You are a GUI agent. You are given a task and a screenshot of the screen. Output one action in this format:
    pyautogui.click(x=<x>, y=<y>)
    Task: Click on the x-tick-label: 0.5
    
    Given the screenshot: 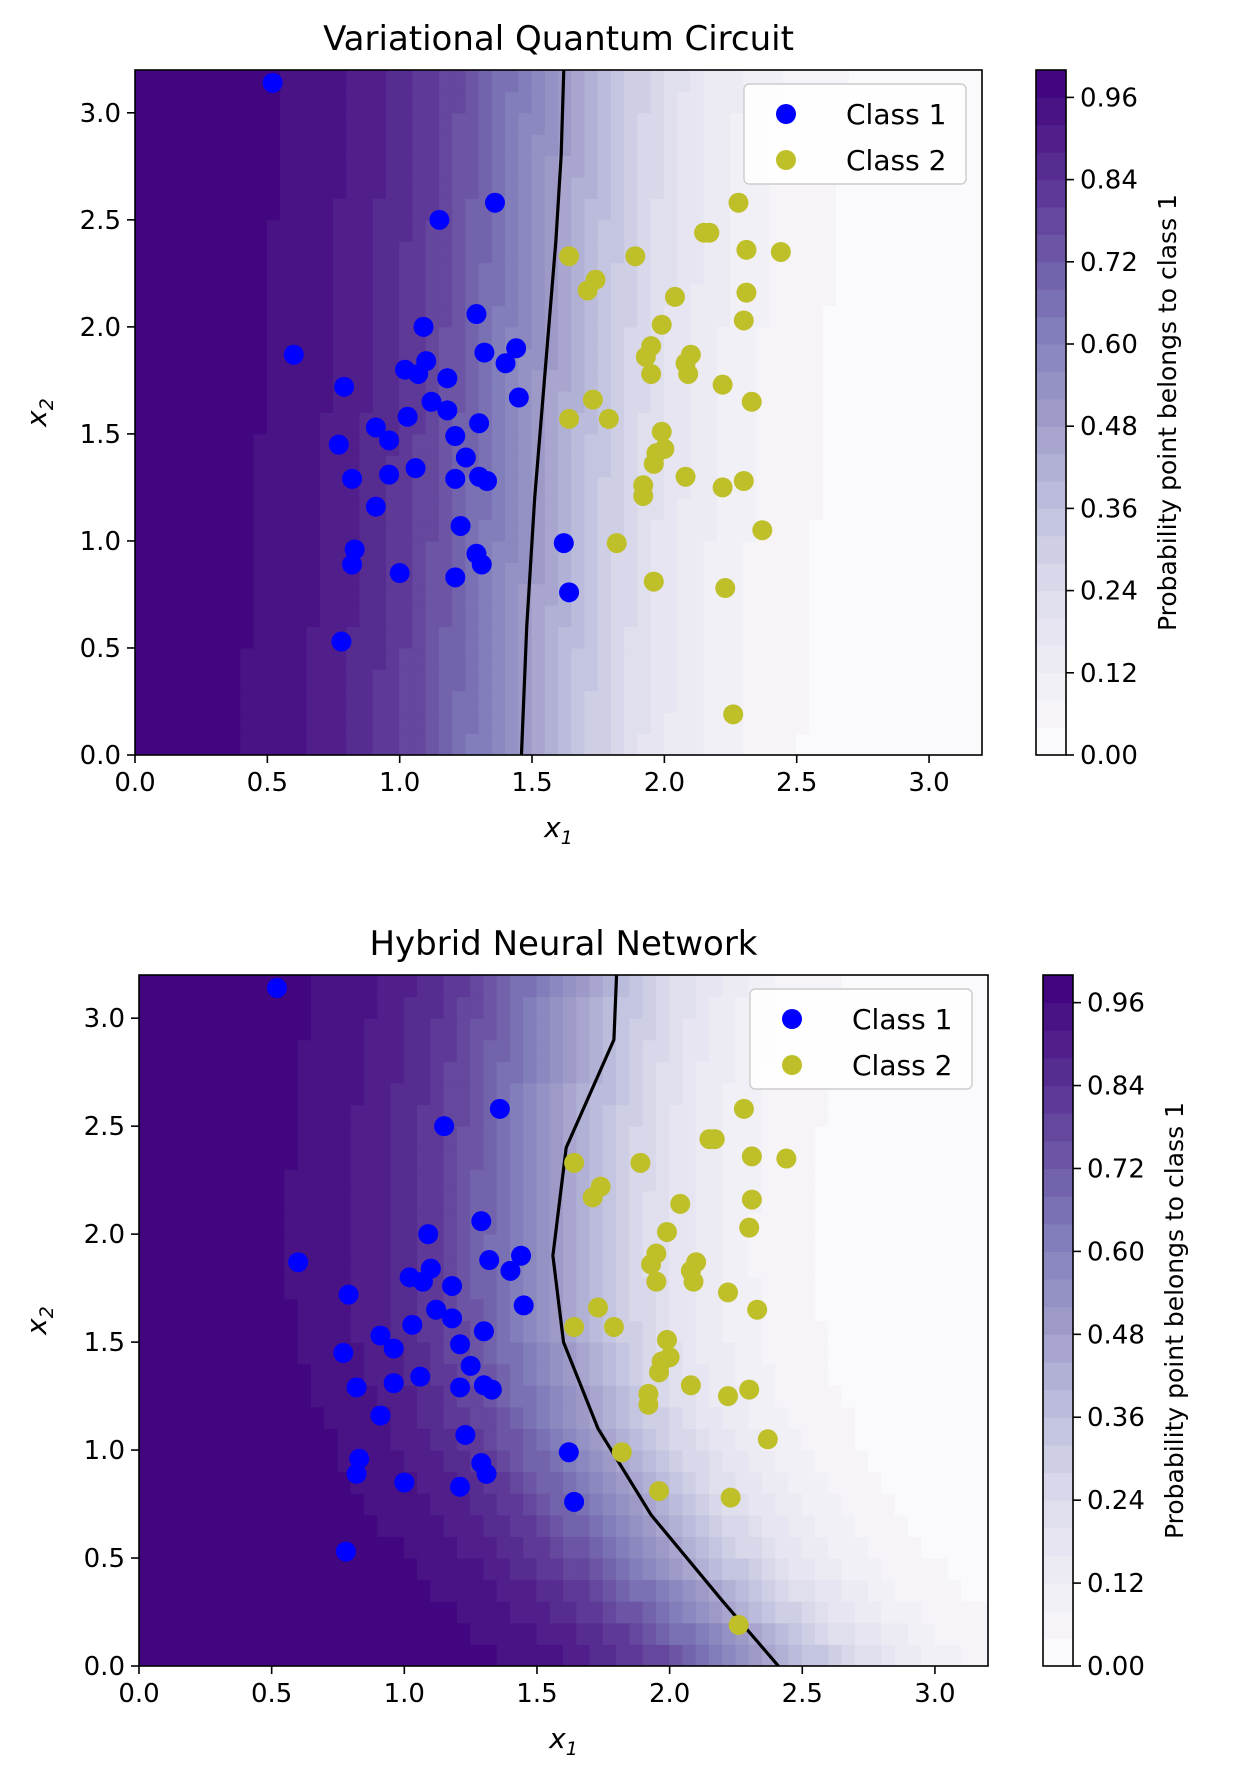 What is the action you would take?
    pyautogui.click(x=267, y=783)
    